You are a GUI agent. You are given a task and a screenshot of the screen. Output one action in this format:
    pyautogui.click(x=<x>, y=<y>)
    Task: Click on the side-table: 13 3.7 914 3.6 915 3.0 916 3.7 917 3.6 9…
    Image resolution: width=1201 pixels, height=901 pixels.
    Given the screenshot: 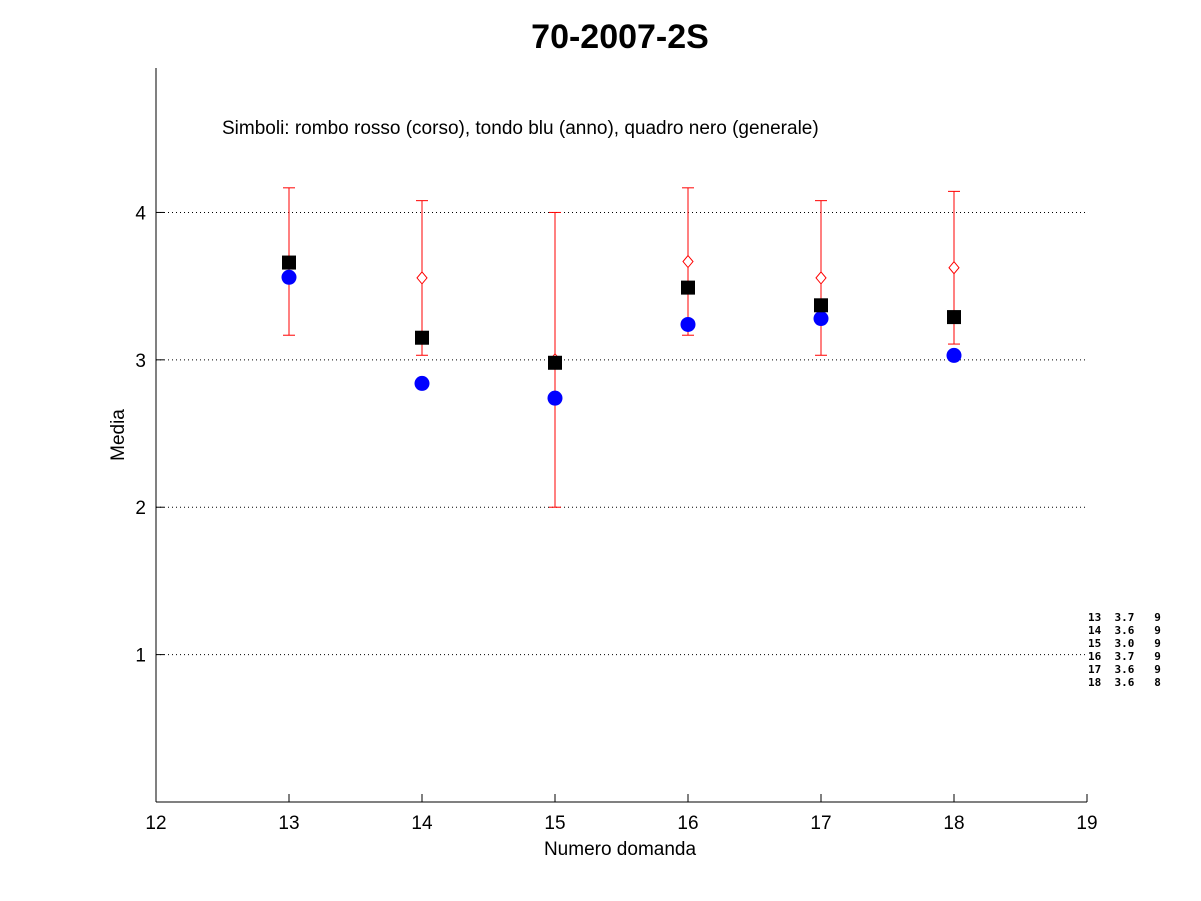 What is the action you would take?
    pyautogui.click(x=1124, y=650)
    